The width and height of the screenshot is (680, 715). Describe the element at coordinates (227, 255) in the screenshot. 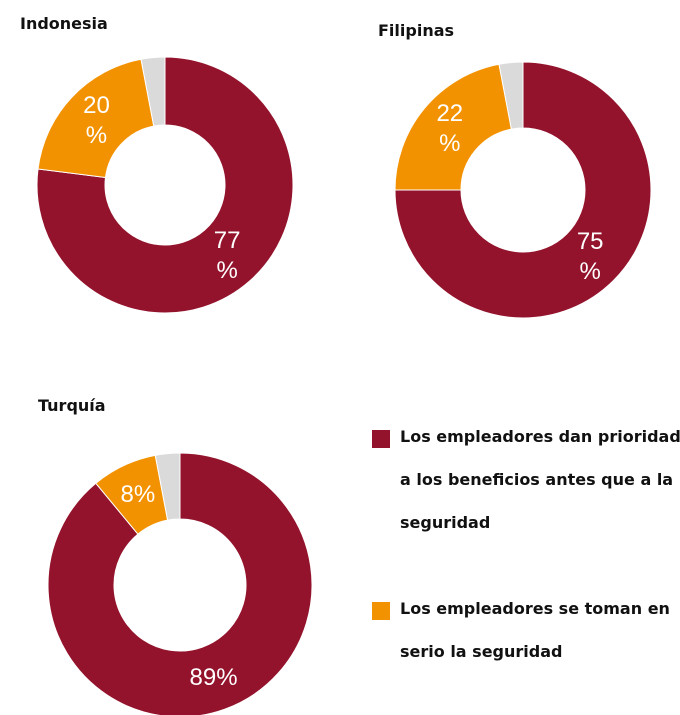

I see `data-label: 77 %` at that location.